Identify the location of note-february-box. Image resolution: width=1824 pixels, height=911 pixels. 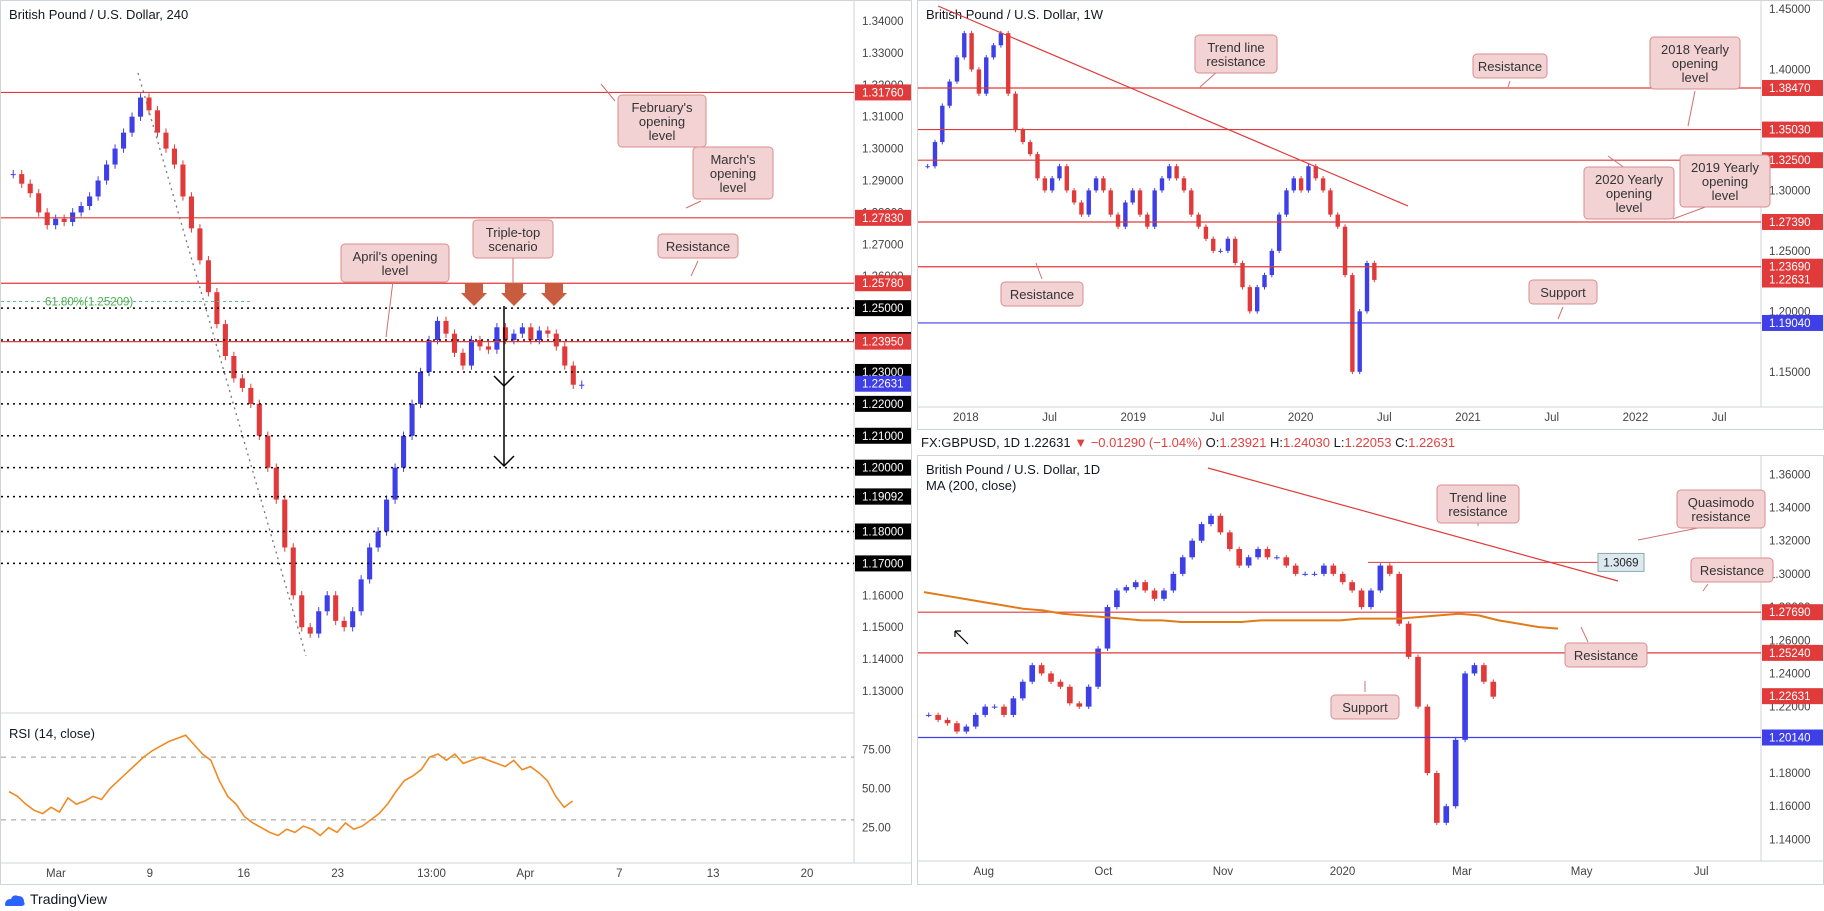
(662, 121).